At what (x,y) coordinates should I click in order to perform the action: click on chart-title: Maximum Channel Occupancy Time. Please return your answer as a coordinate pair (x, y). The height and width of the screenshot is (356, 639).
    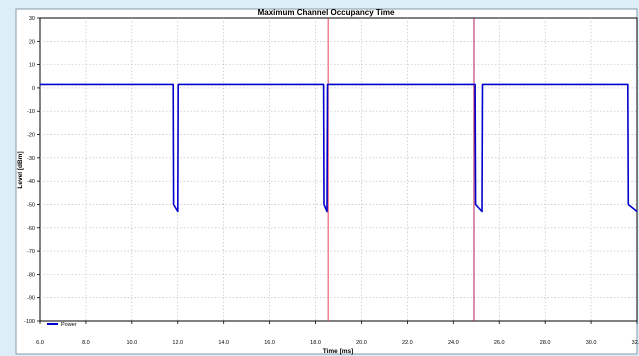
    Looking at the image, I should click on (326, 12).